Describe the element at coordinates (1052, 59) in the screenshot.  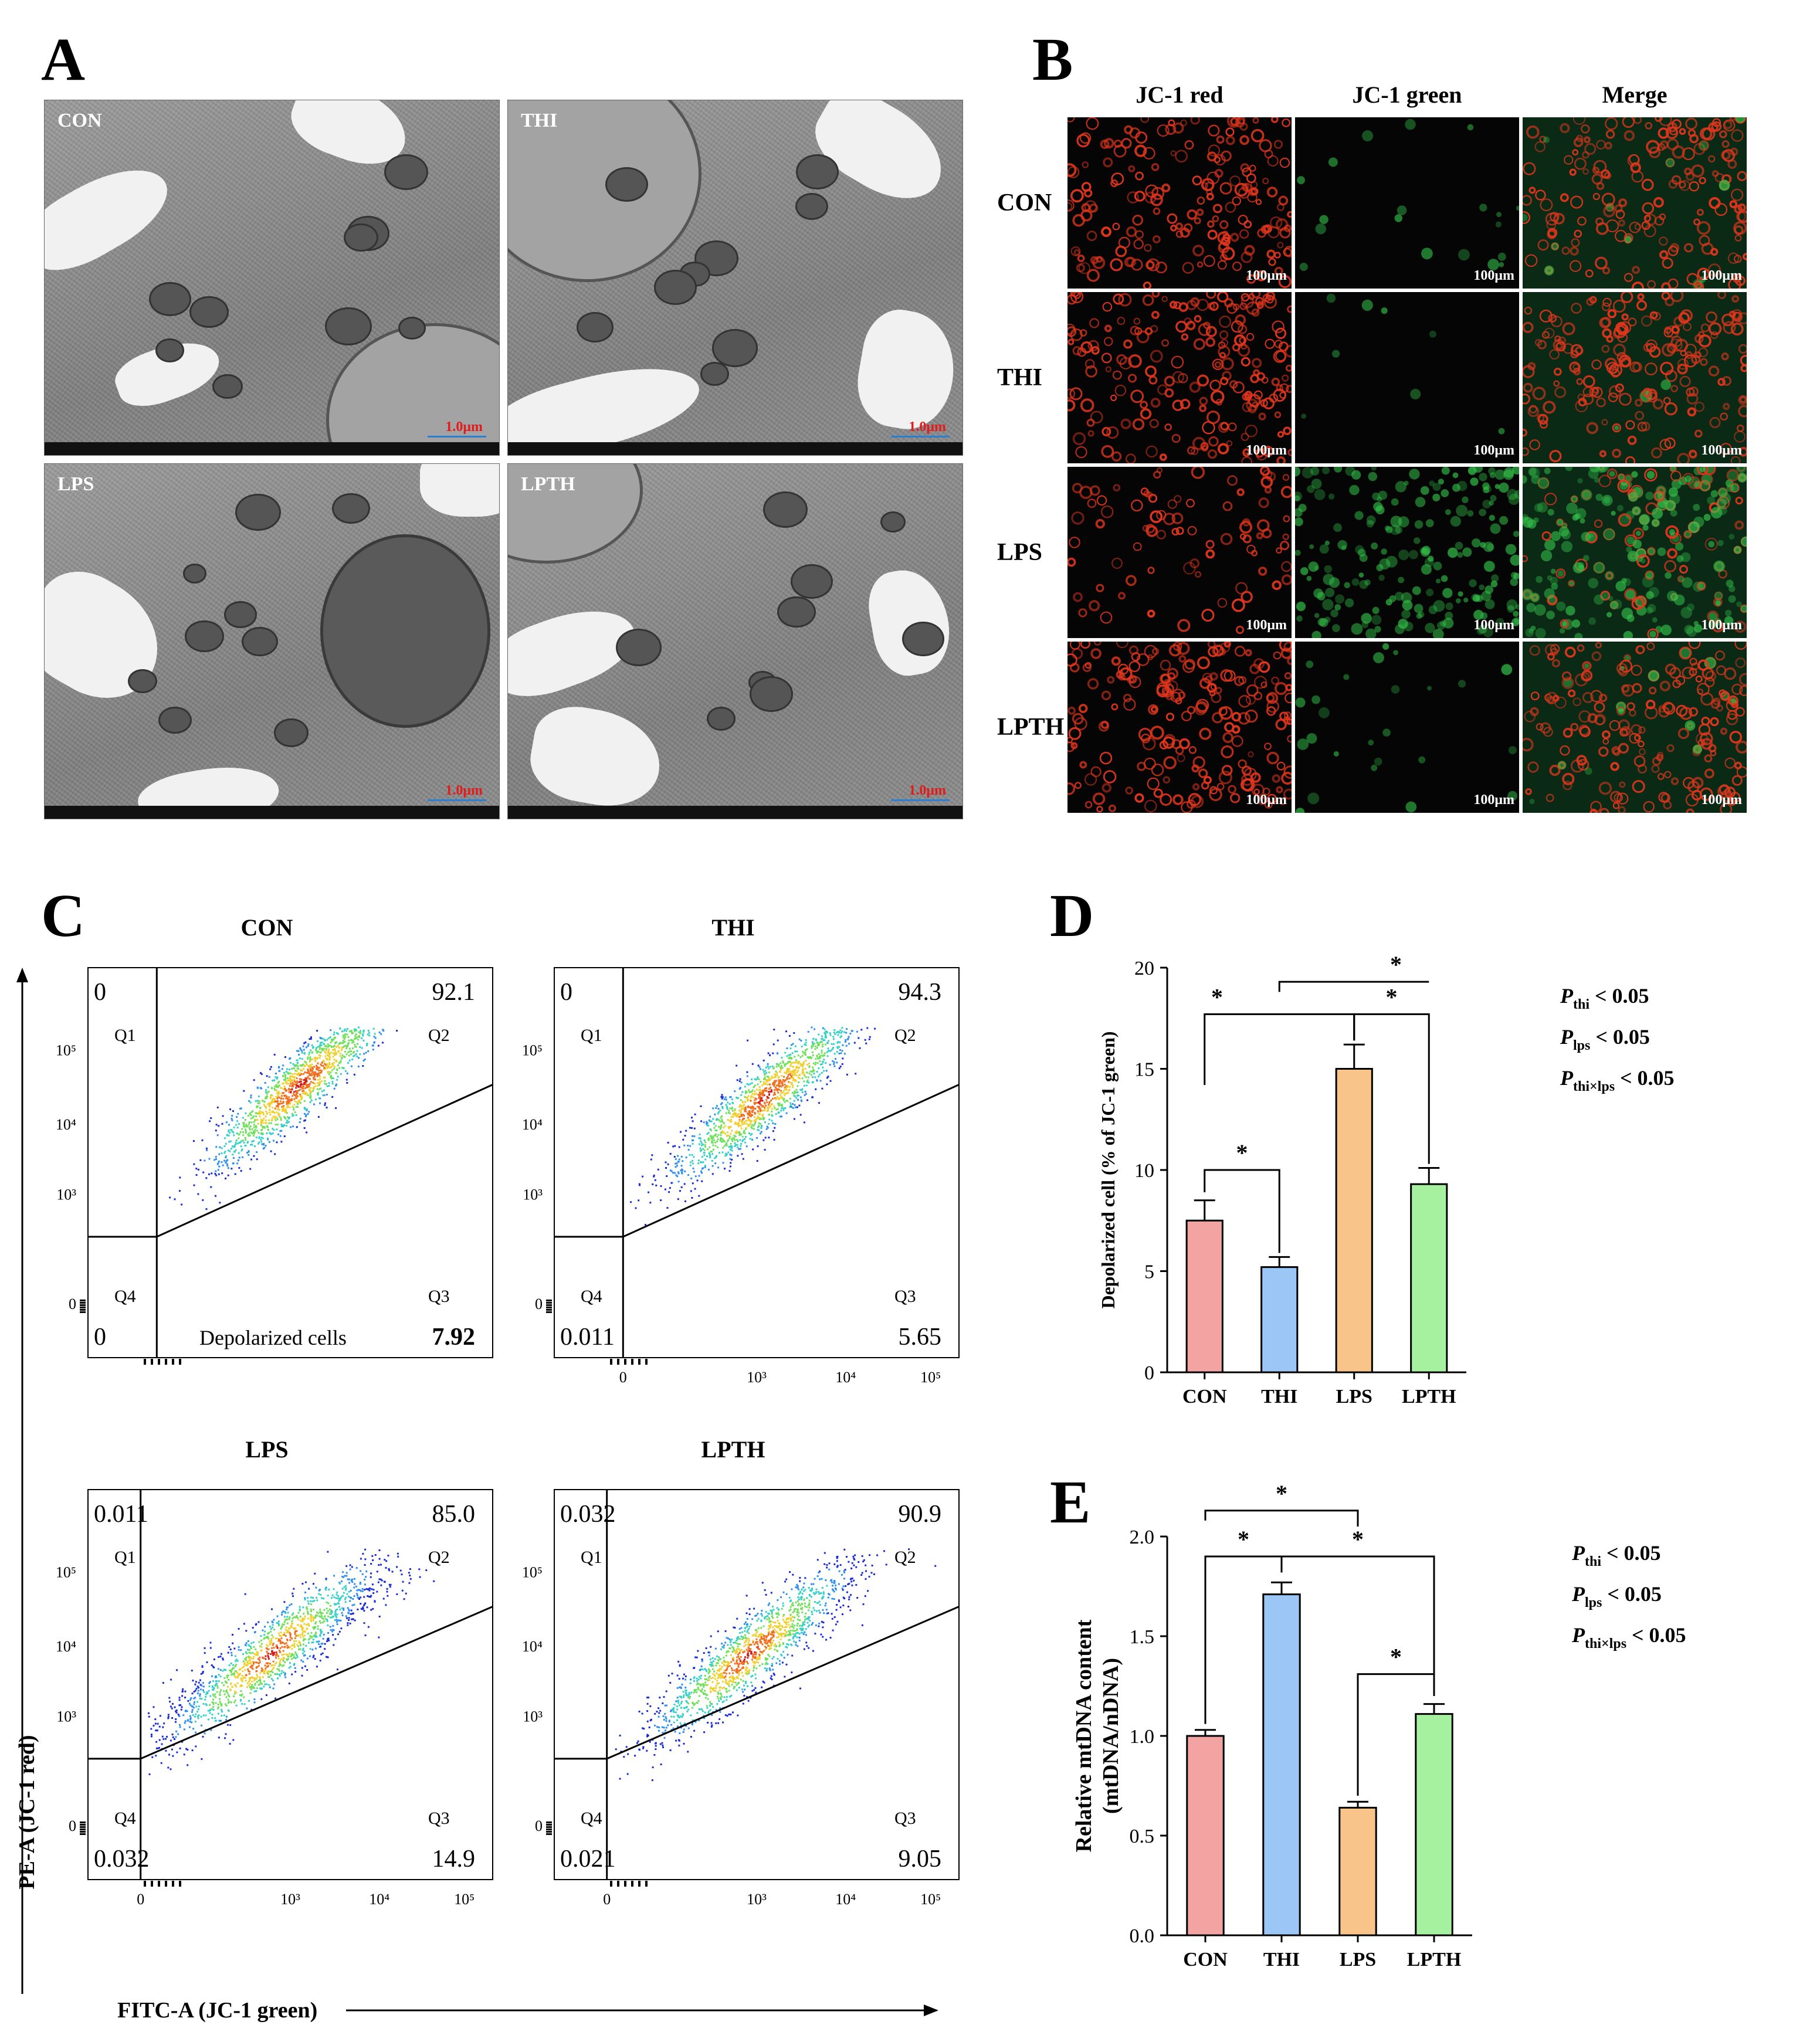
I see `panel-label-b: B` at that location.